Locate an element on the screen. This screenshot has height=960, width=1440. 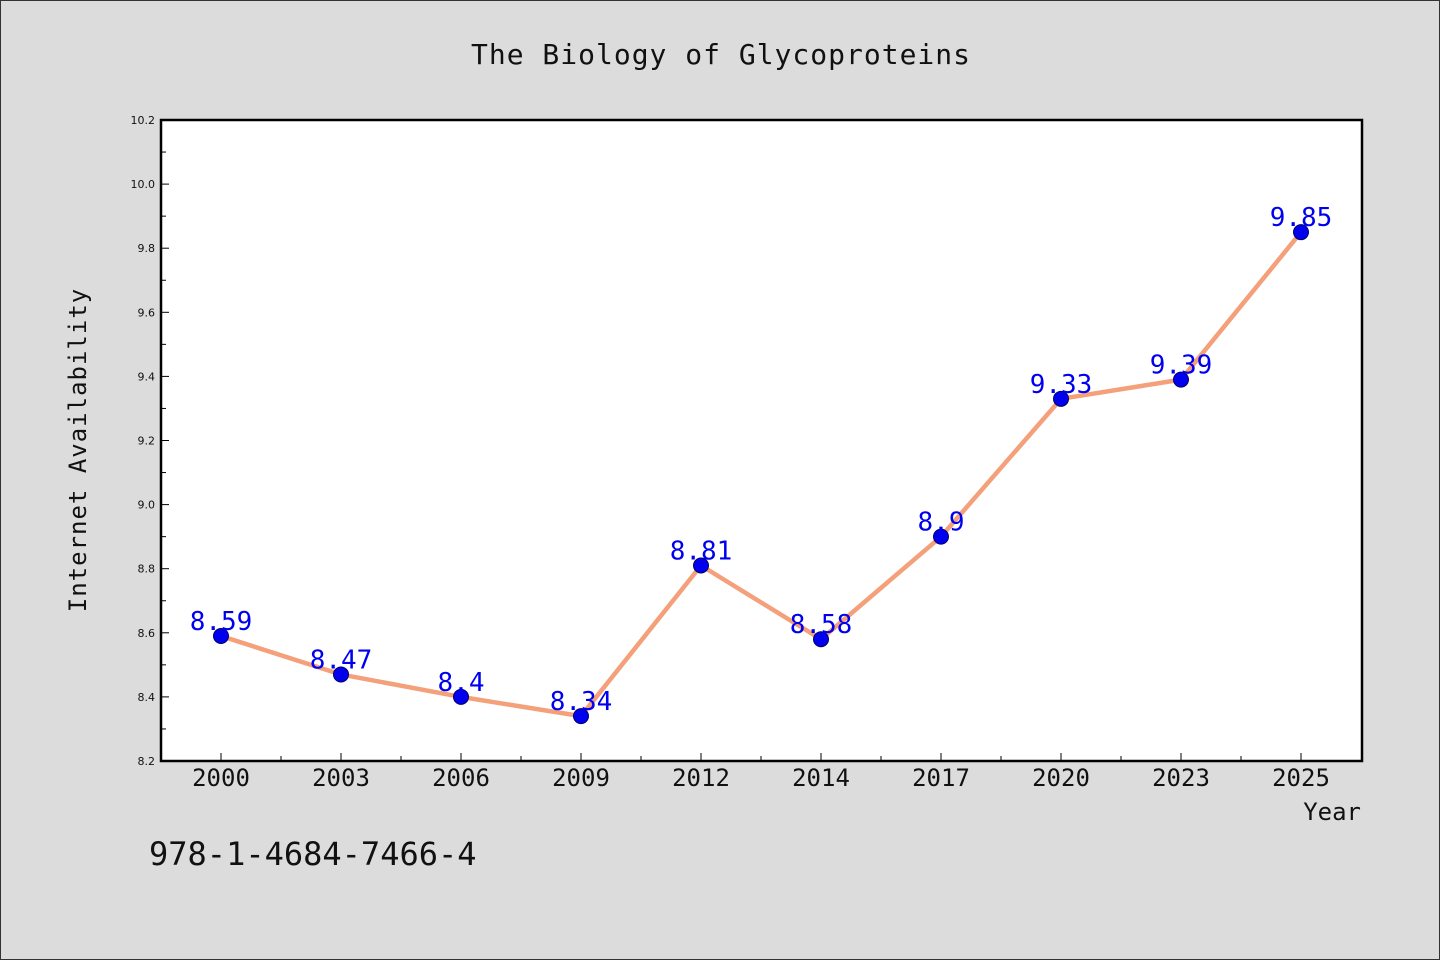
x-tick-label: 2025 is located at coordinates (1301, 778).